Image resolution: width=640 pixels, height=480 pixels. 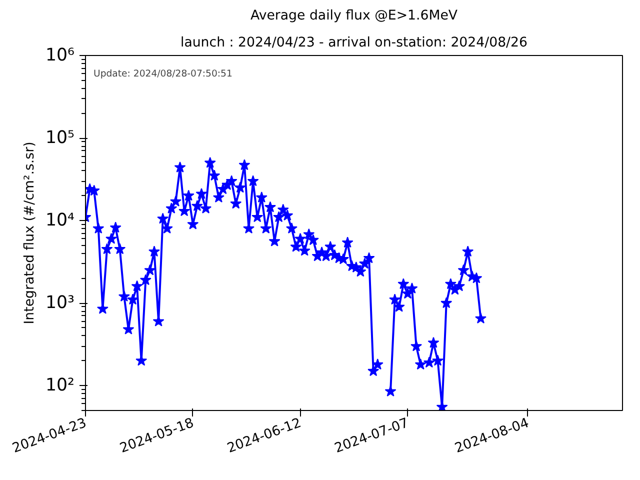 What do you see at coordinates (60, 56) in the screenshot?
I see `y-tick-label: 10⁶` at bounding box center [60, 56].